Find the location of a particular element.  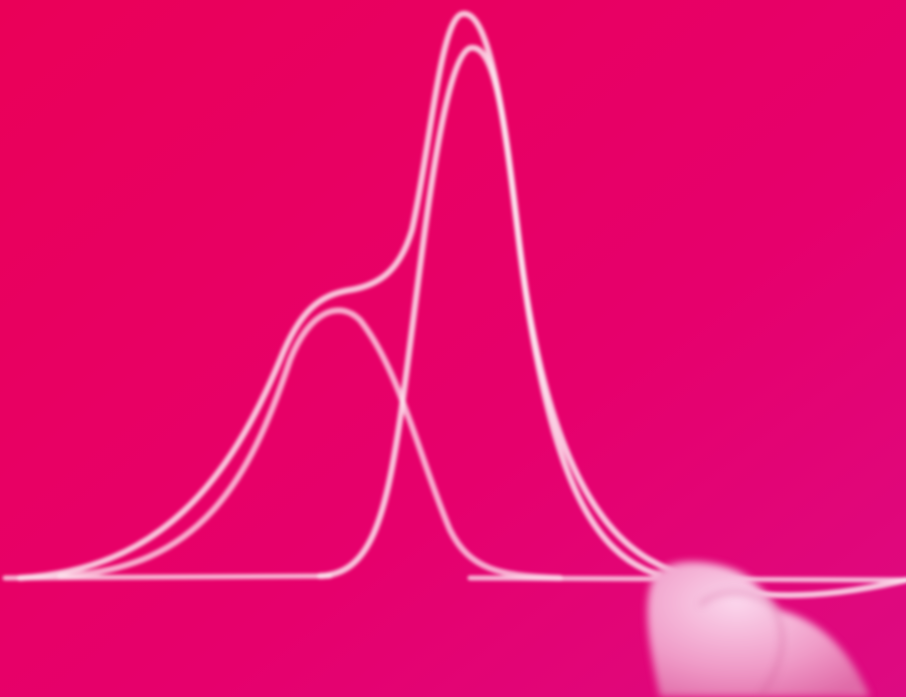

hand-shadow is located at coordinates (741, 643).